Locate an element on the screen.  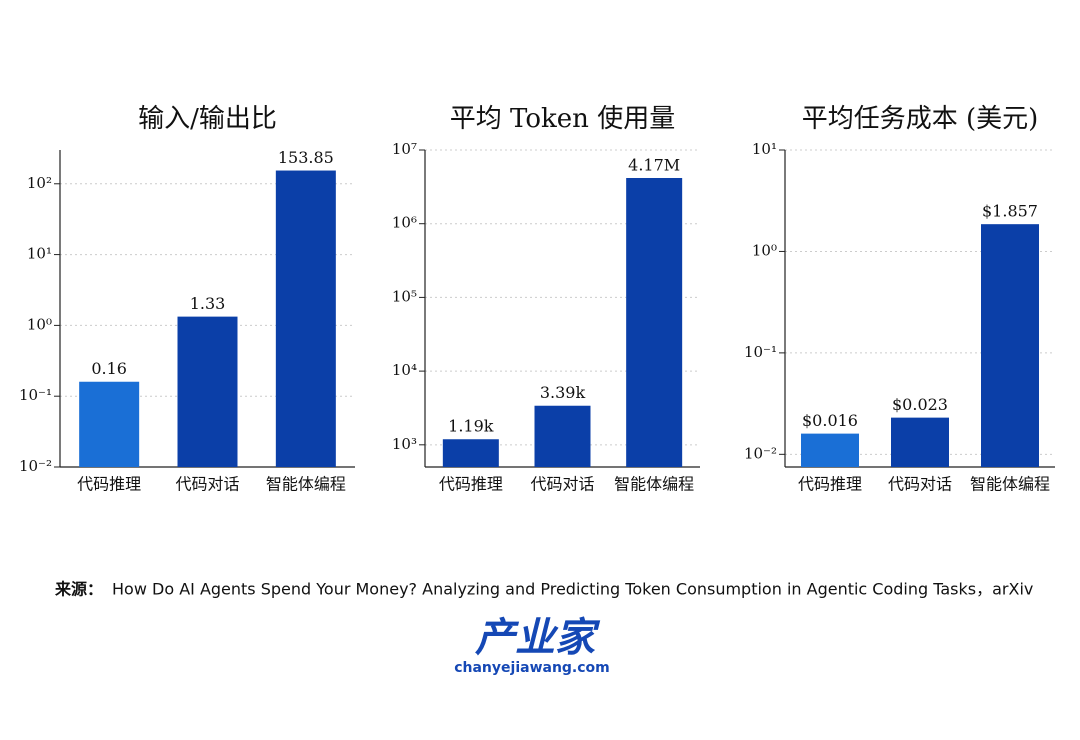
value-label: 1.33 is located at coordinates (208, 303).